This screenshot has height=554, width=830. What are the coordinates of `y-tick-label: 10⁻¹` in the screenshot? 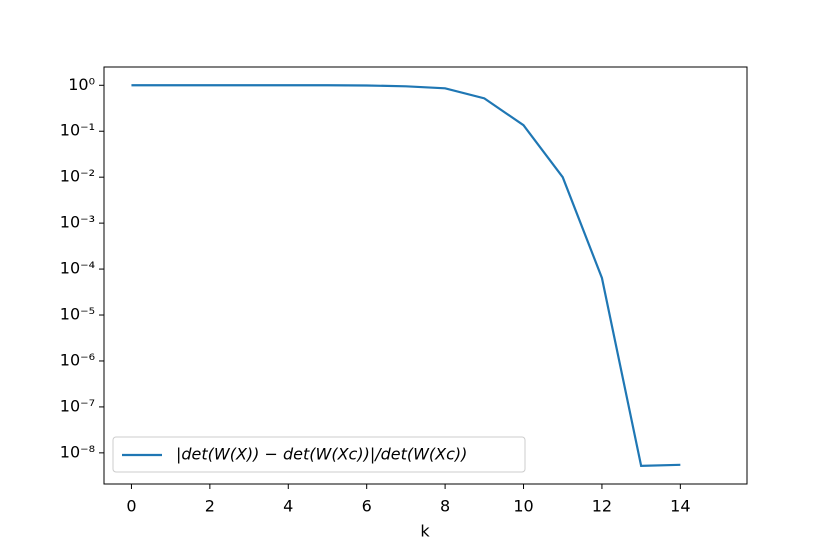 It's located at (77, 130).